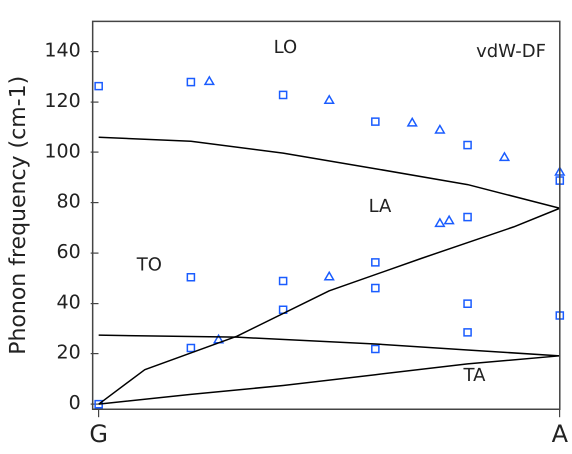  I want to click on y-tick-label: 60, so click(68, 252).